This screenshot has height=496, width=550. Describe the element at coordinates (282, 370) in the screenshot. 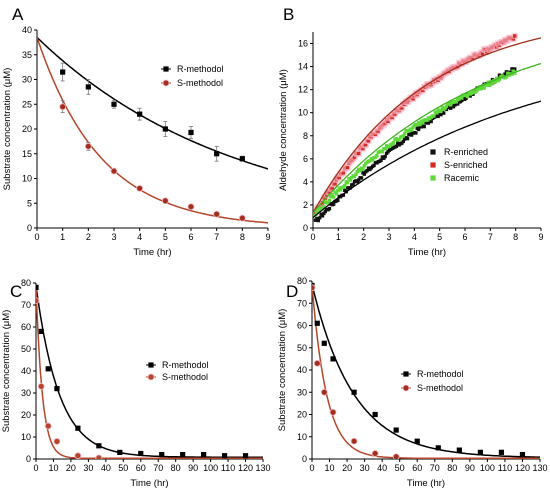

I see `y-axis-title: Substrate concentration (μM)` at that location.